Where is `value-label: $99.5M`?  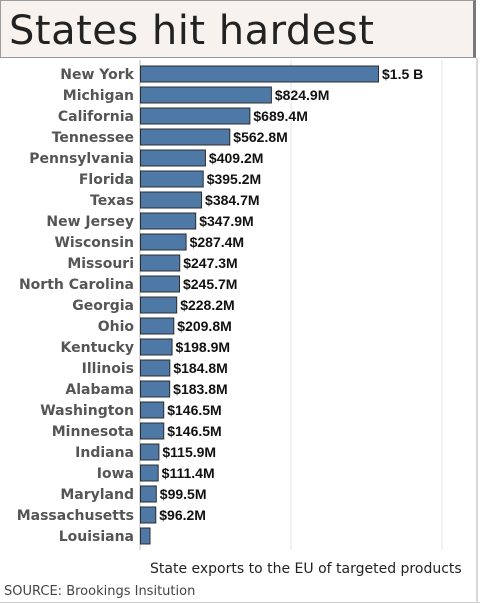
value-label: $99.5M is located at coordinates (183, 494).